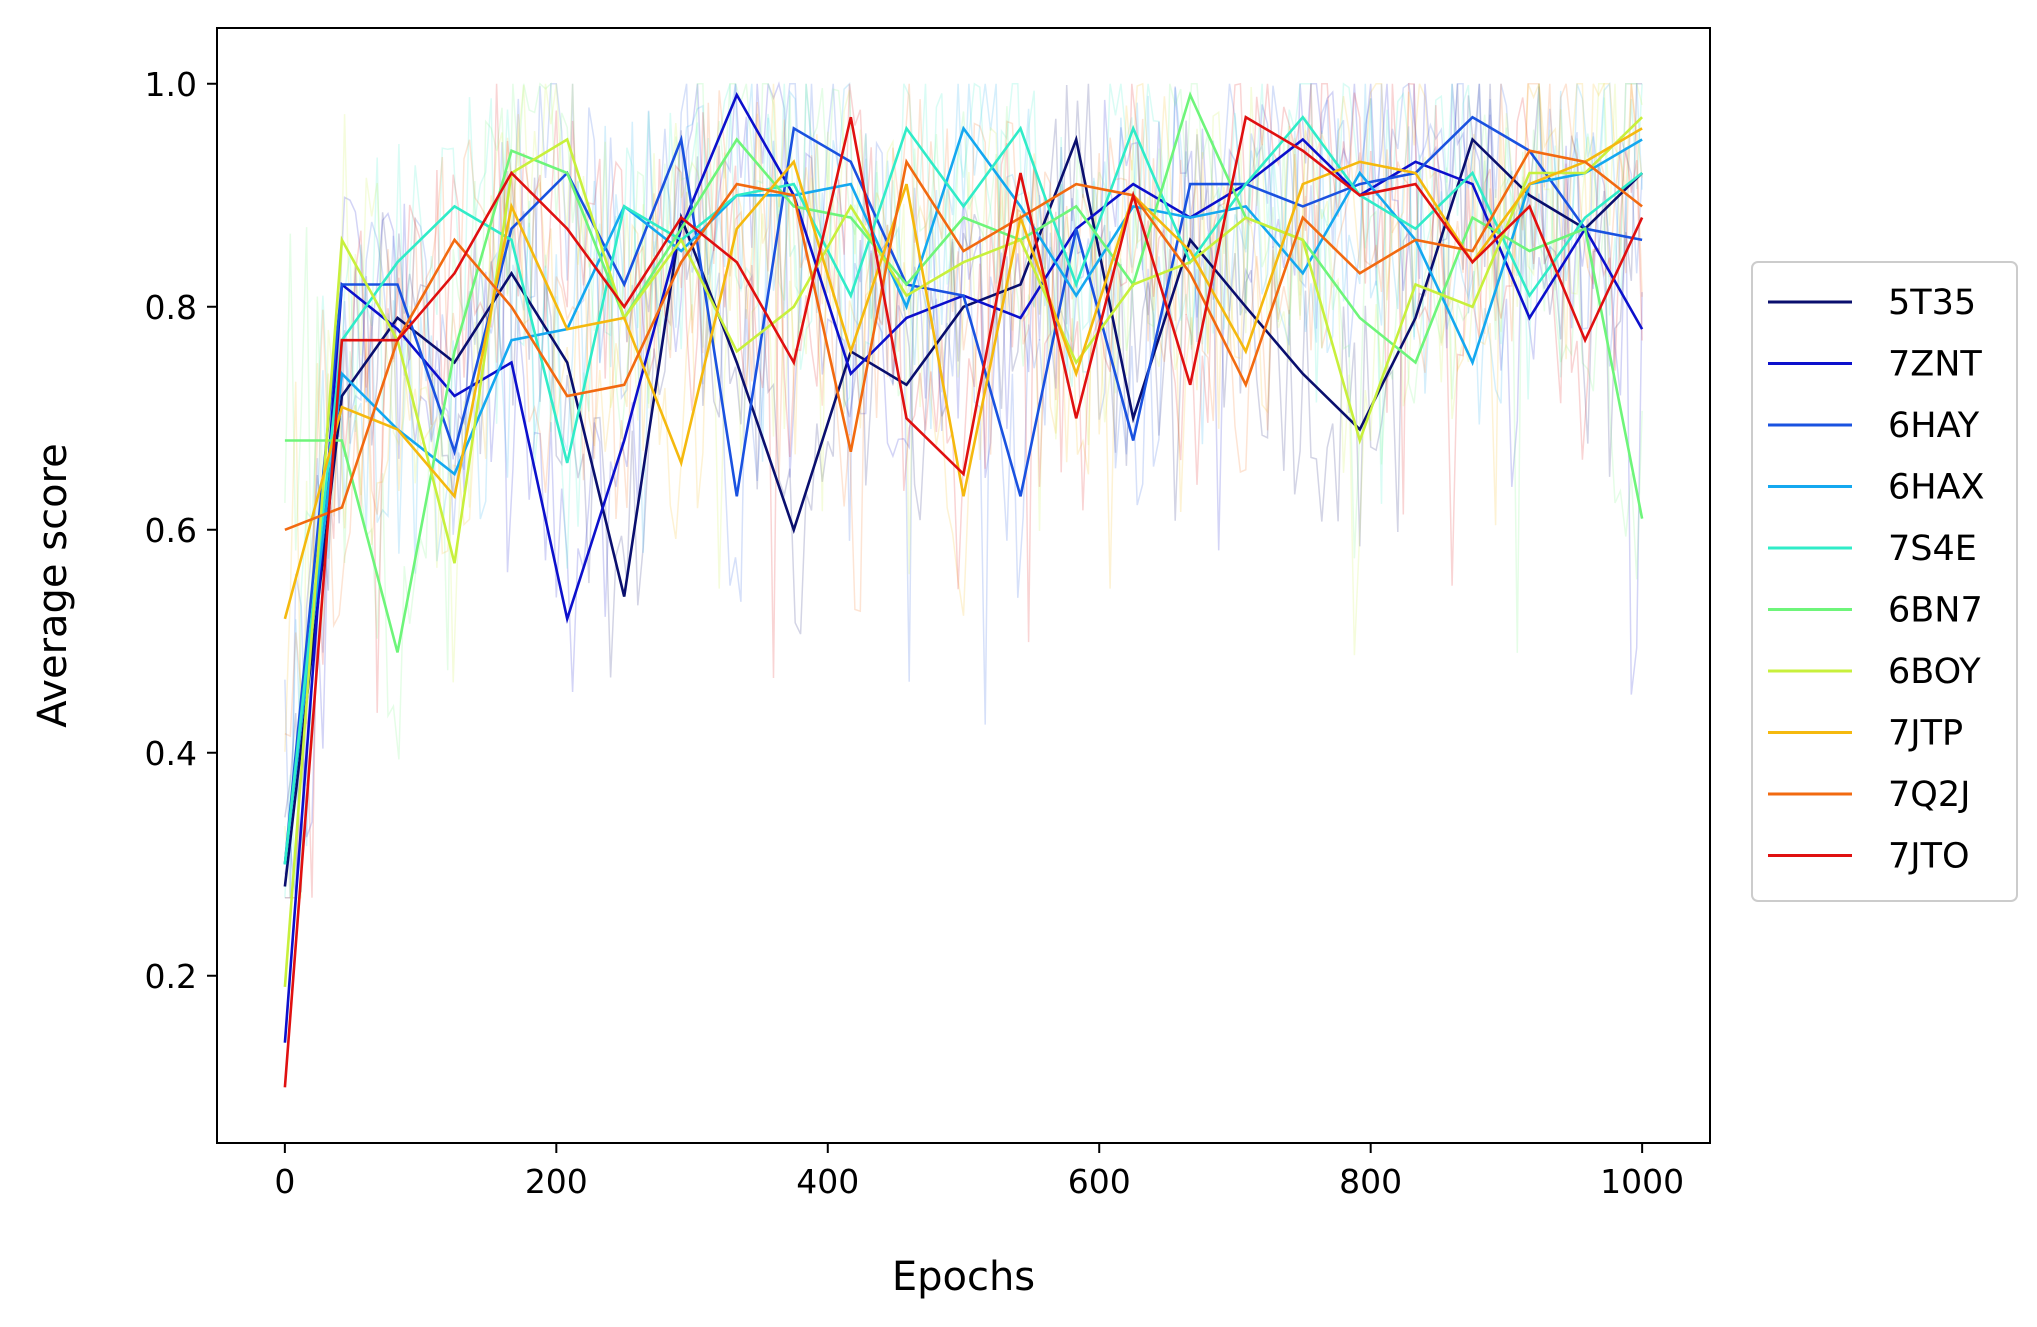 The width and height of the screenshot is (2037, 1327). I want to click on y-axis: 0.2 0.4 0.6 0.8 1.0, so click(181, 530).